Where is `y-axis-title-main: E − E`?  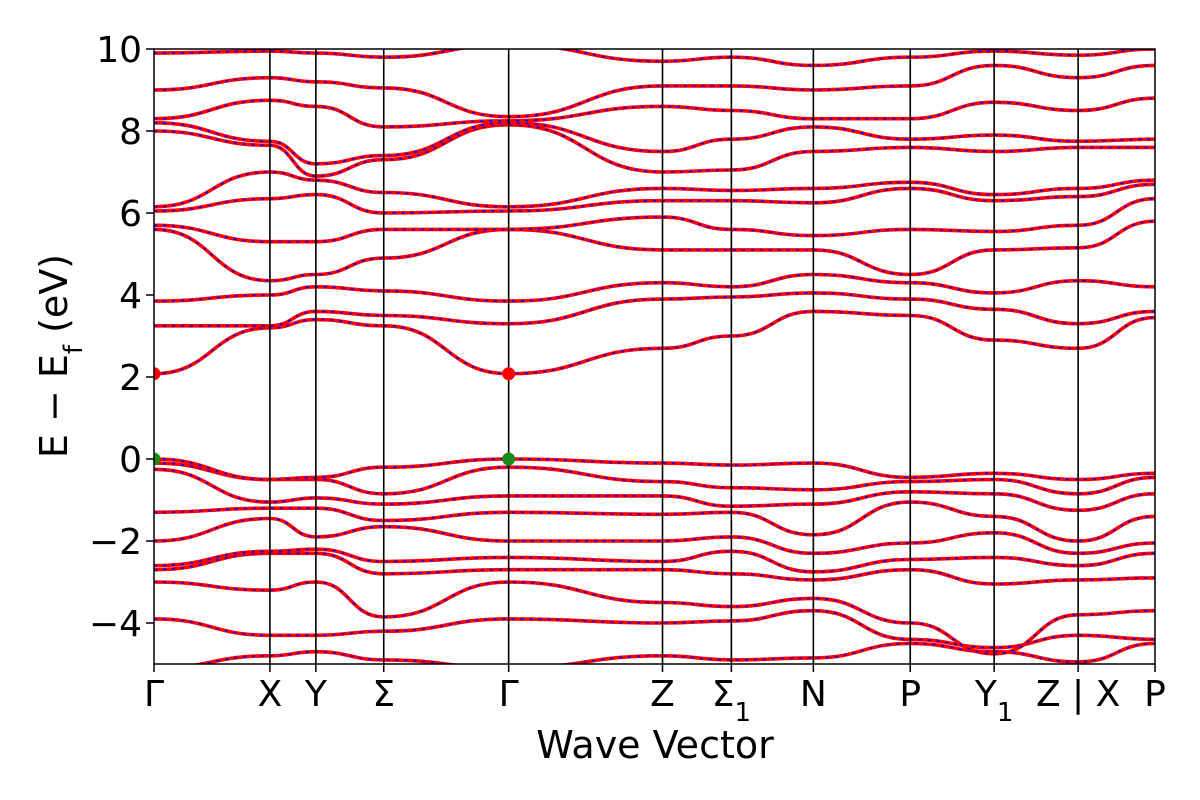
y-axis-title-main: E − E is located at coordinates (54, 406).